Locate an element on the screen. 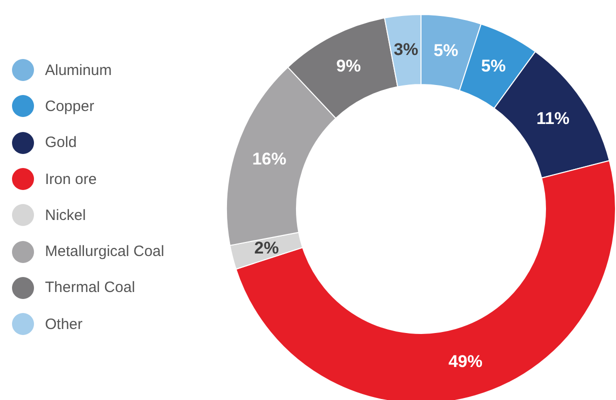  data-label: 9% is located at coordinates (348, 66).